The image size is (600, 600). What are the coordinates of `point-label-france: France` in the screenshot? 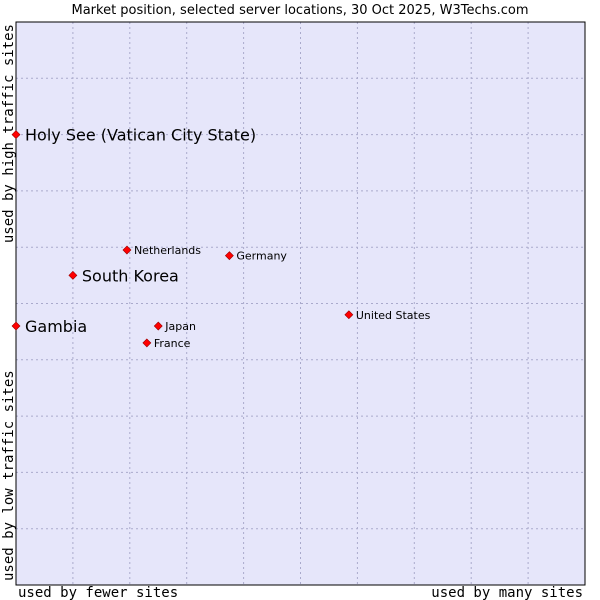 It's located at (172, 343).